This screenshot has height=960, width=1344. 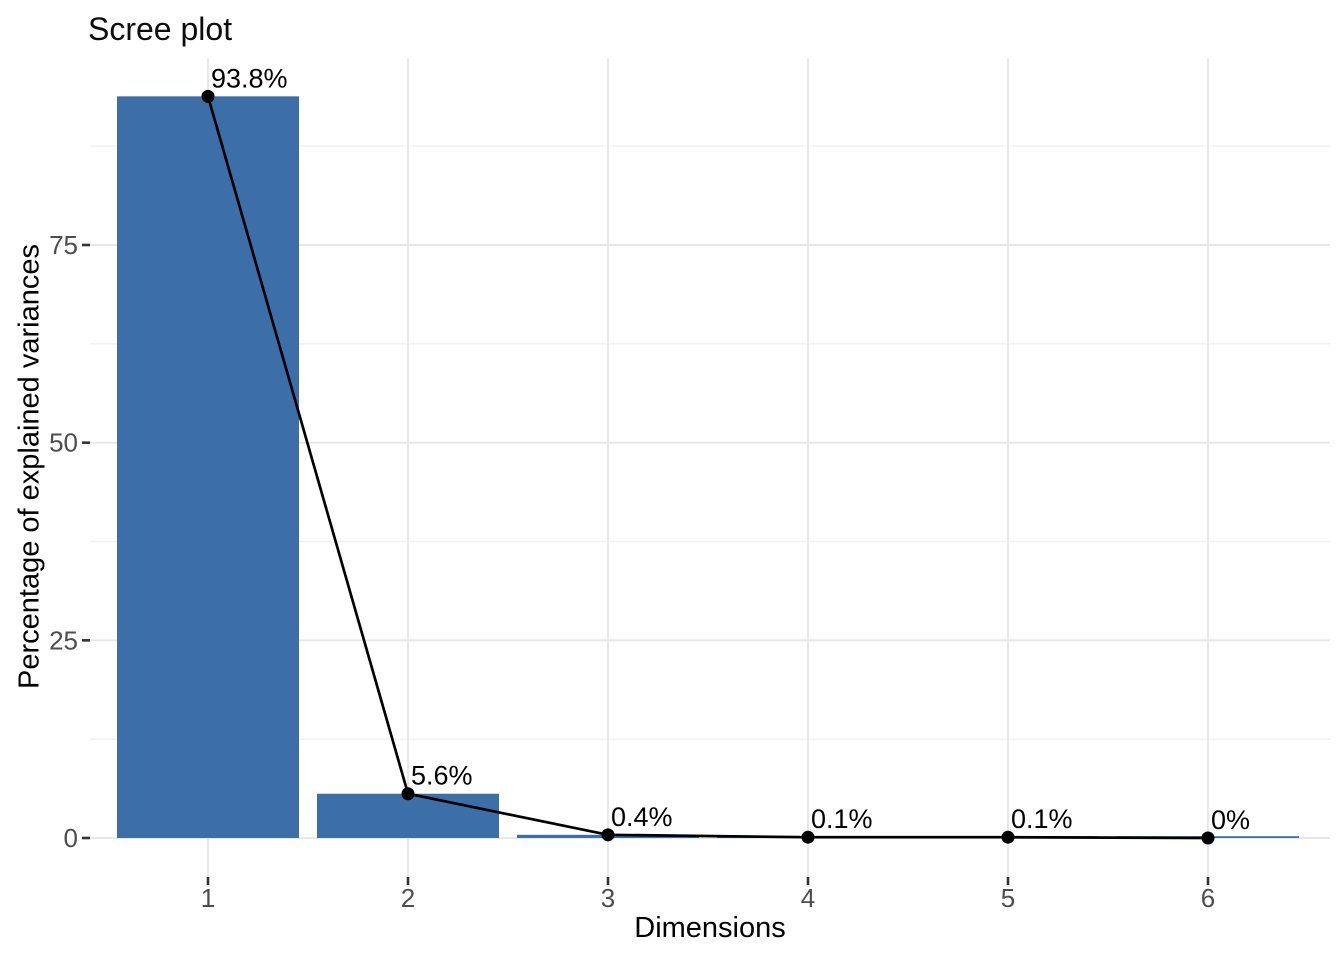 What do you see at coordinates (208, 898) in the screenshot?
I see `x-tick-label: 1` at bounding box center [208, 898].